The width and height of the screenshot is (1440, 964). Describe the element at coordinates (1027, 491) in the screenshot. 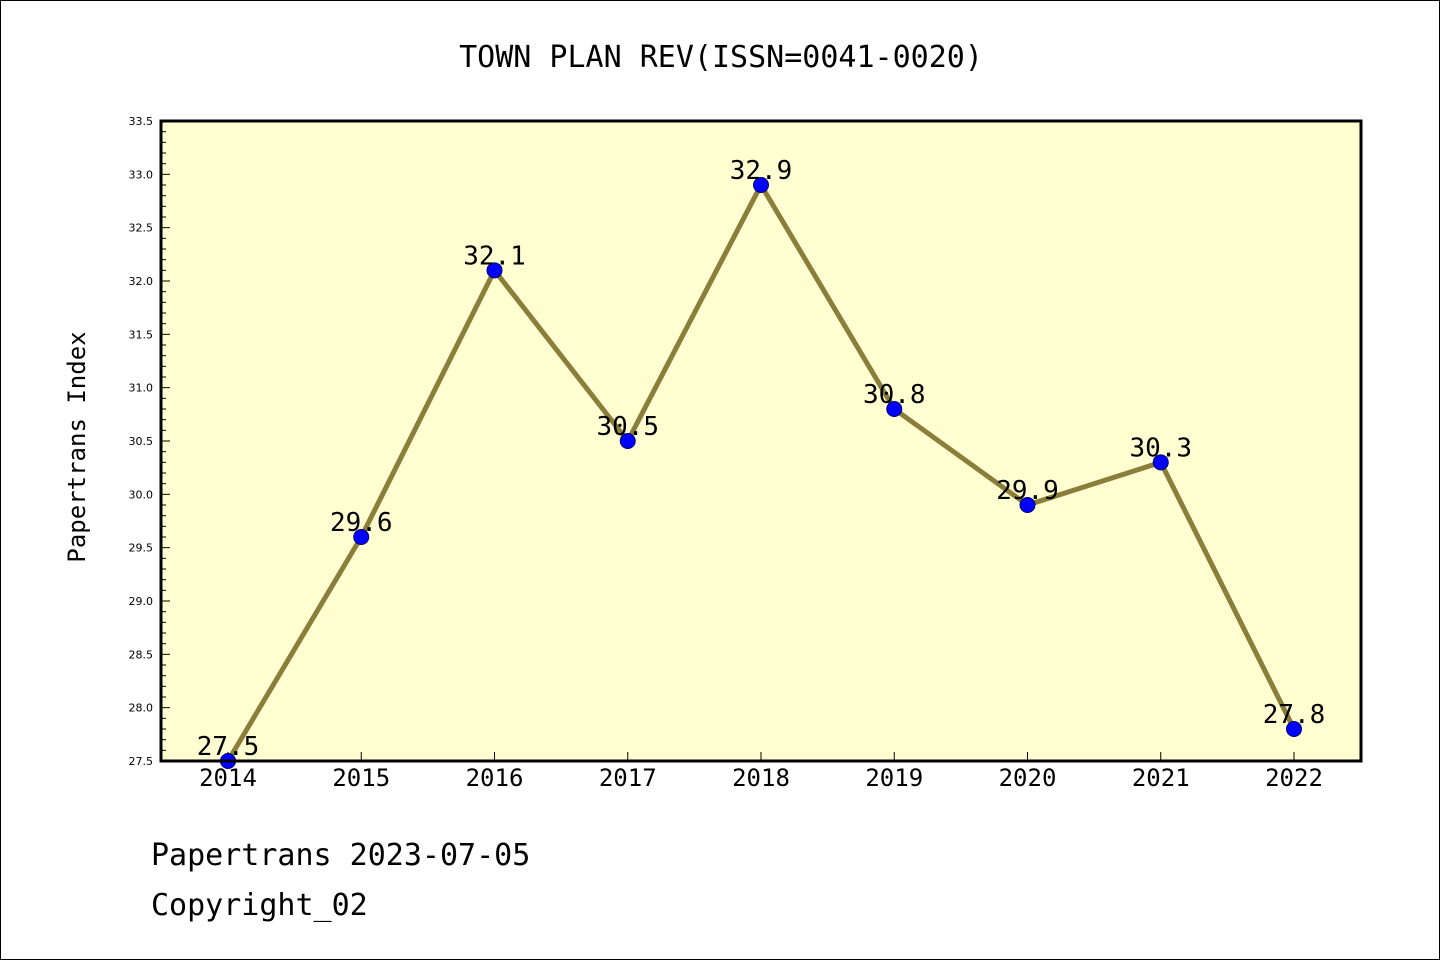

I see `data-label: 29.9` at that location.